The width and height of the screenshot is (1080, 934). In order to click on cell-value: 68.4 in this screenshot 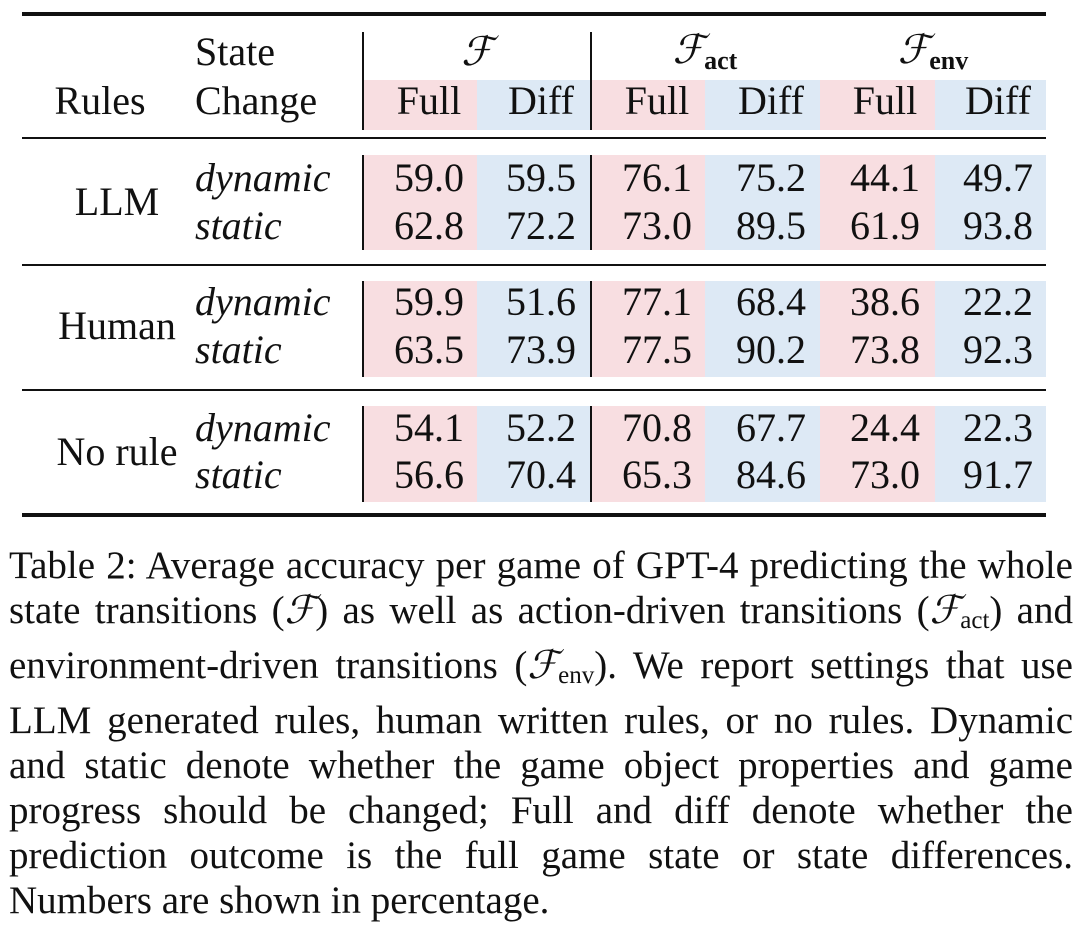, I will do `click(771, 301)`.